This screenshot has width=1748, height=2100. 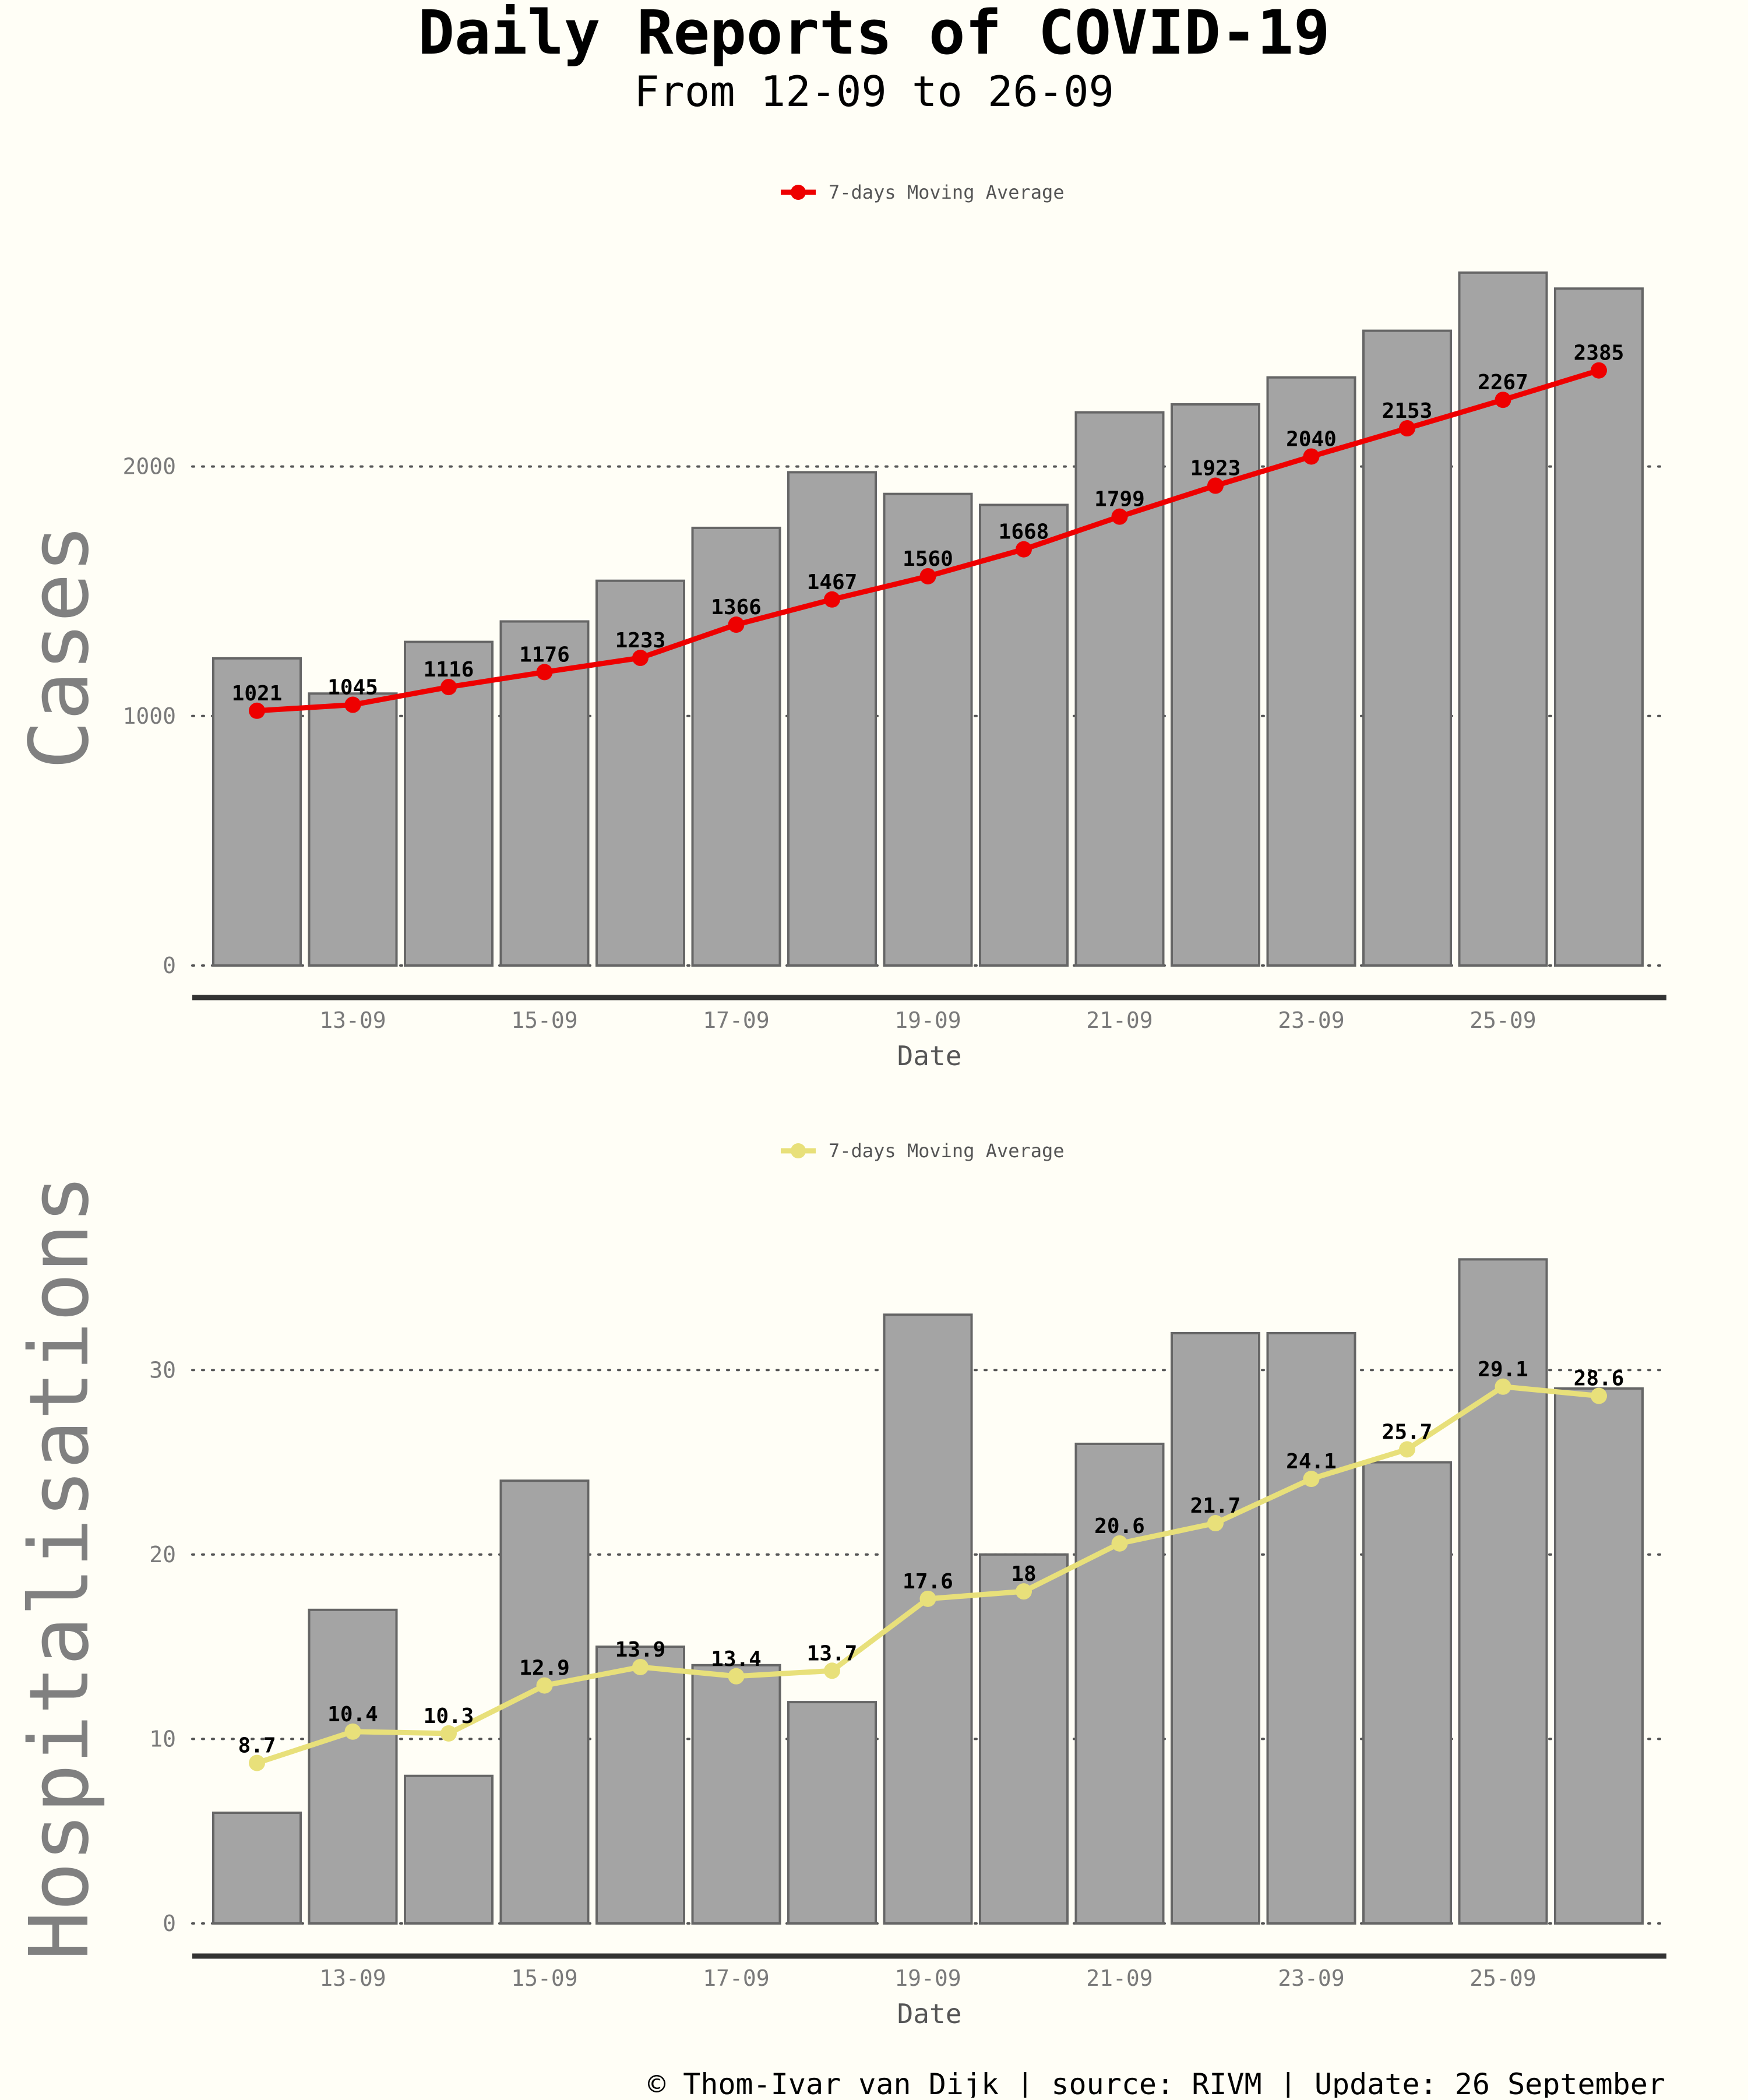 I want to click on data-label: 10.4, so click(x=353, y=1714).